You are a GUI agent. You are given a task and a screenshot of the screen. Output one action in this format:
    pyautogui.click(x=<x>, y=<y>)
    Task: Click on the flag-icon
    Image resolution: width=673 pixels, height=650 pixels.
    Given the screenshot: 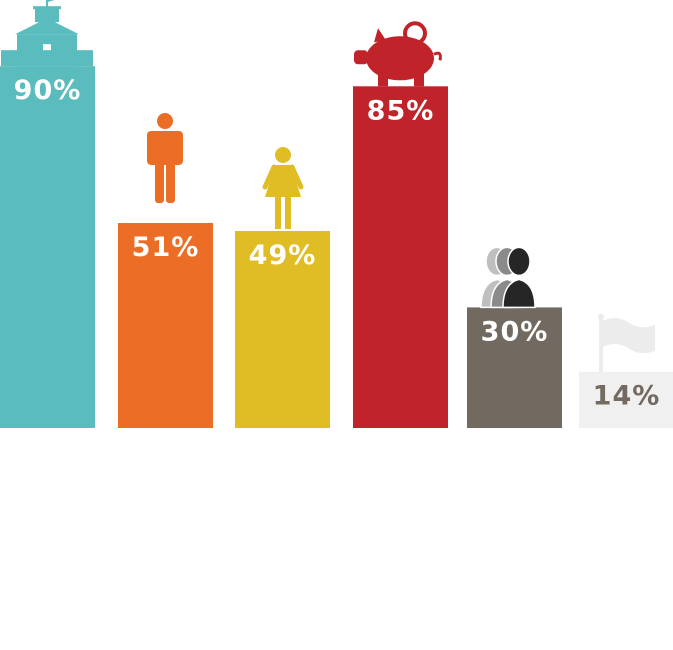 What is the action you would take?
    pyautogui.click(x=626, y=342)
    